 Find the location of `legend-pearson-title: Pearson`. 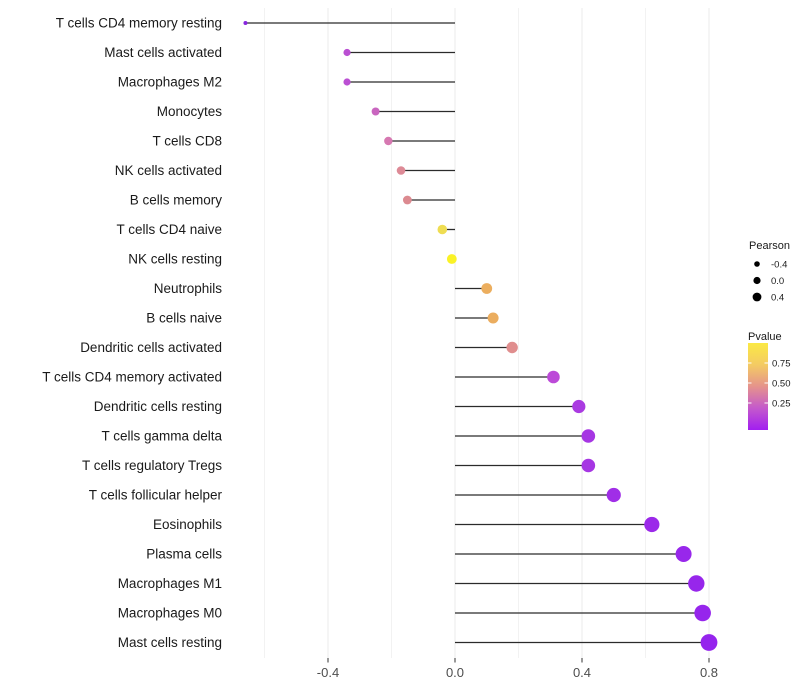

legend-pearson-title: Pearson is located at coordinates (769, 246).